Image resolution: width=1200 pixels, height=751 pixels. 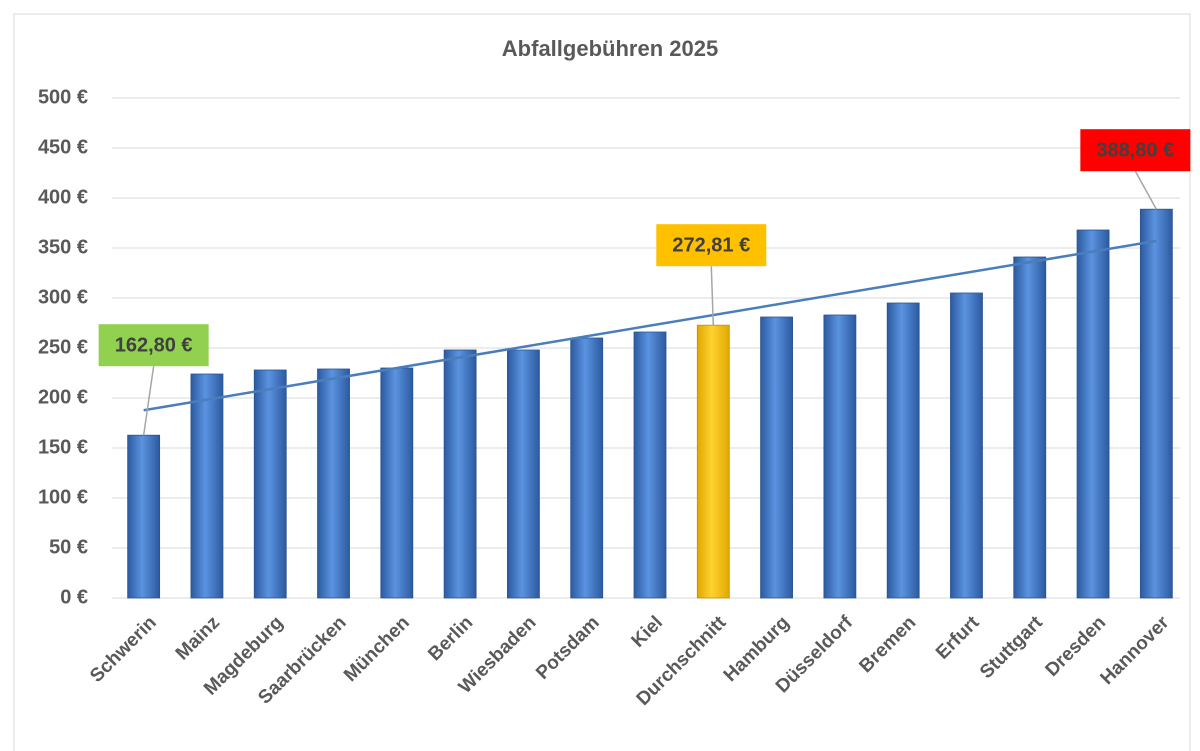 What do you see at coordinates (63, 147) in the screenshot?
I see `y-tick-label: 450 €` at bounding box center [63, 147].